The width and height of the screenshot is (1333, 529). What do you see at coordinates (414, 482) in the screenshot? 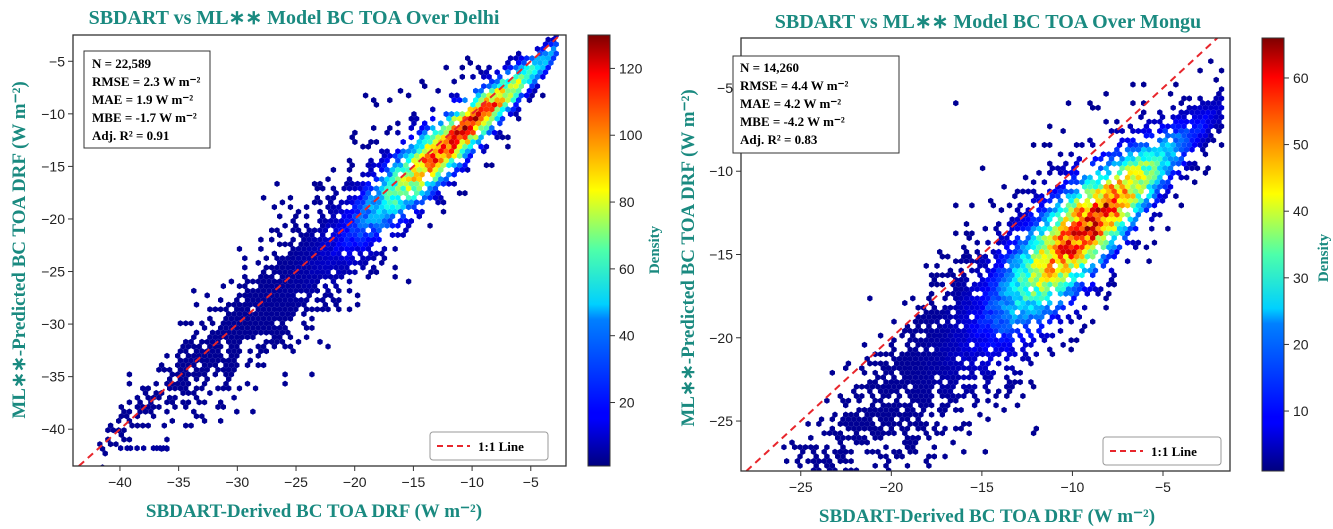
I see `x-tick-label: −15` at bounding box center [414, 482].